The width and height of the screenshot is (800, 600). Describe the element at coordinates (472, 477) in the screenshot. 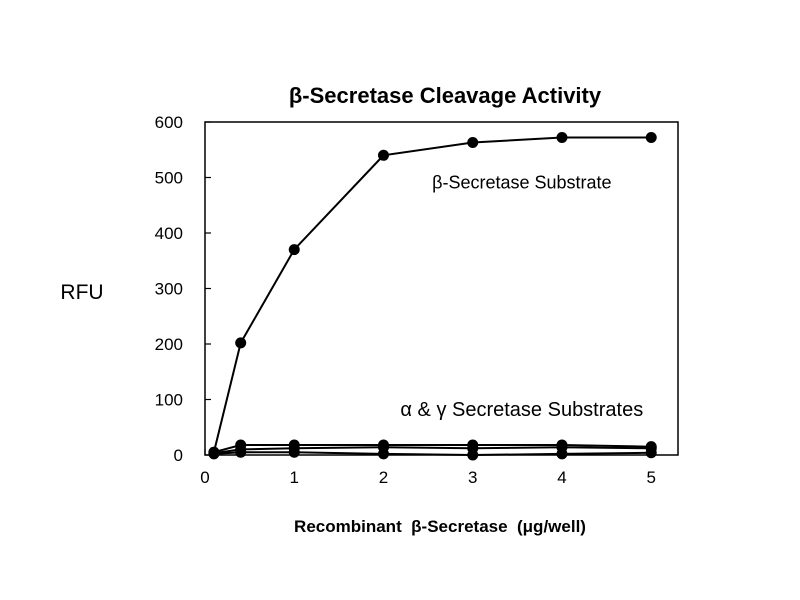

I see `x-tick-label: 3` at that location.